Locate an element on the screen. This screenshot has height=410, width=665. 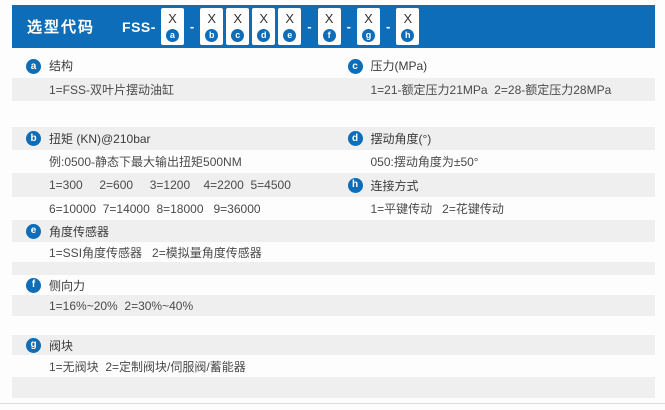
section-values: 1=平键传动 2=花键传动 is located at coordinates (437, 209).